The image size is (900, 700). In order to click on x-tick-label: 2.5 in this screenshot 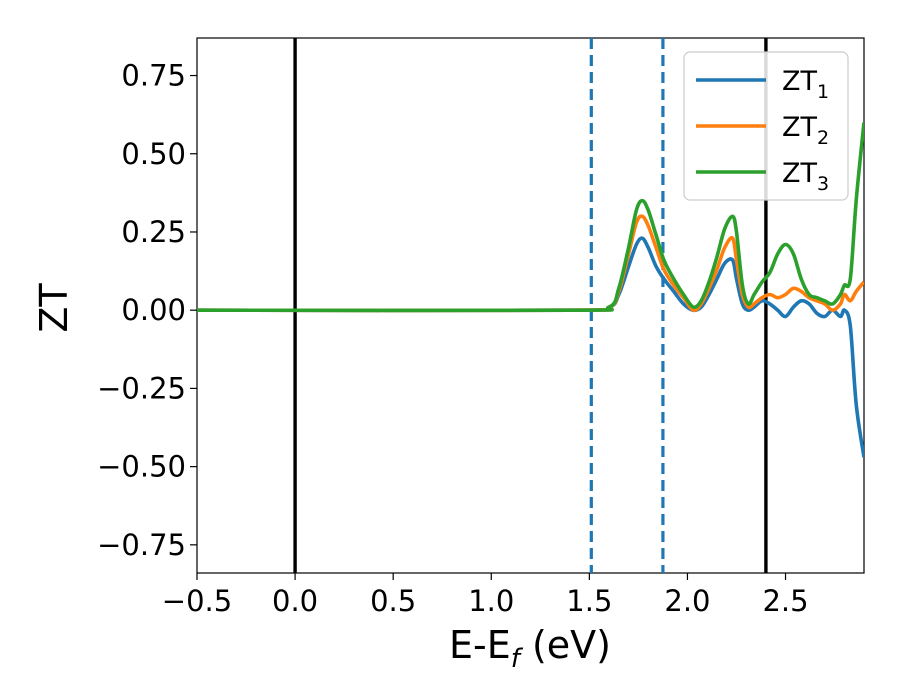, I will do `click(785, 601)`.